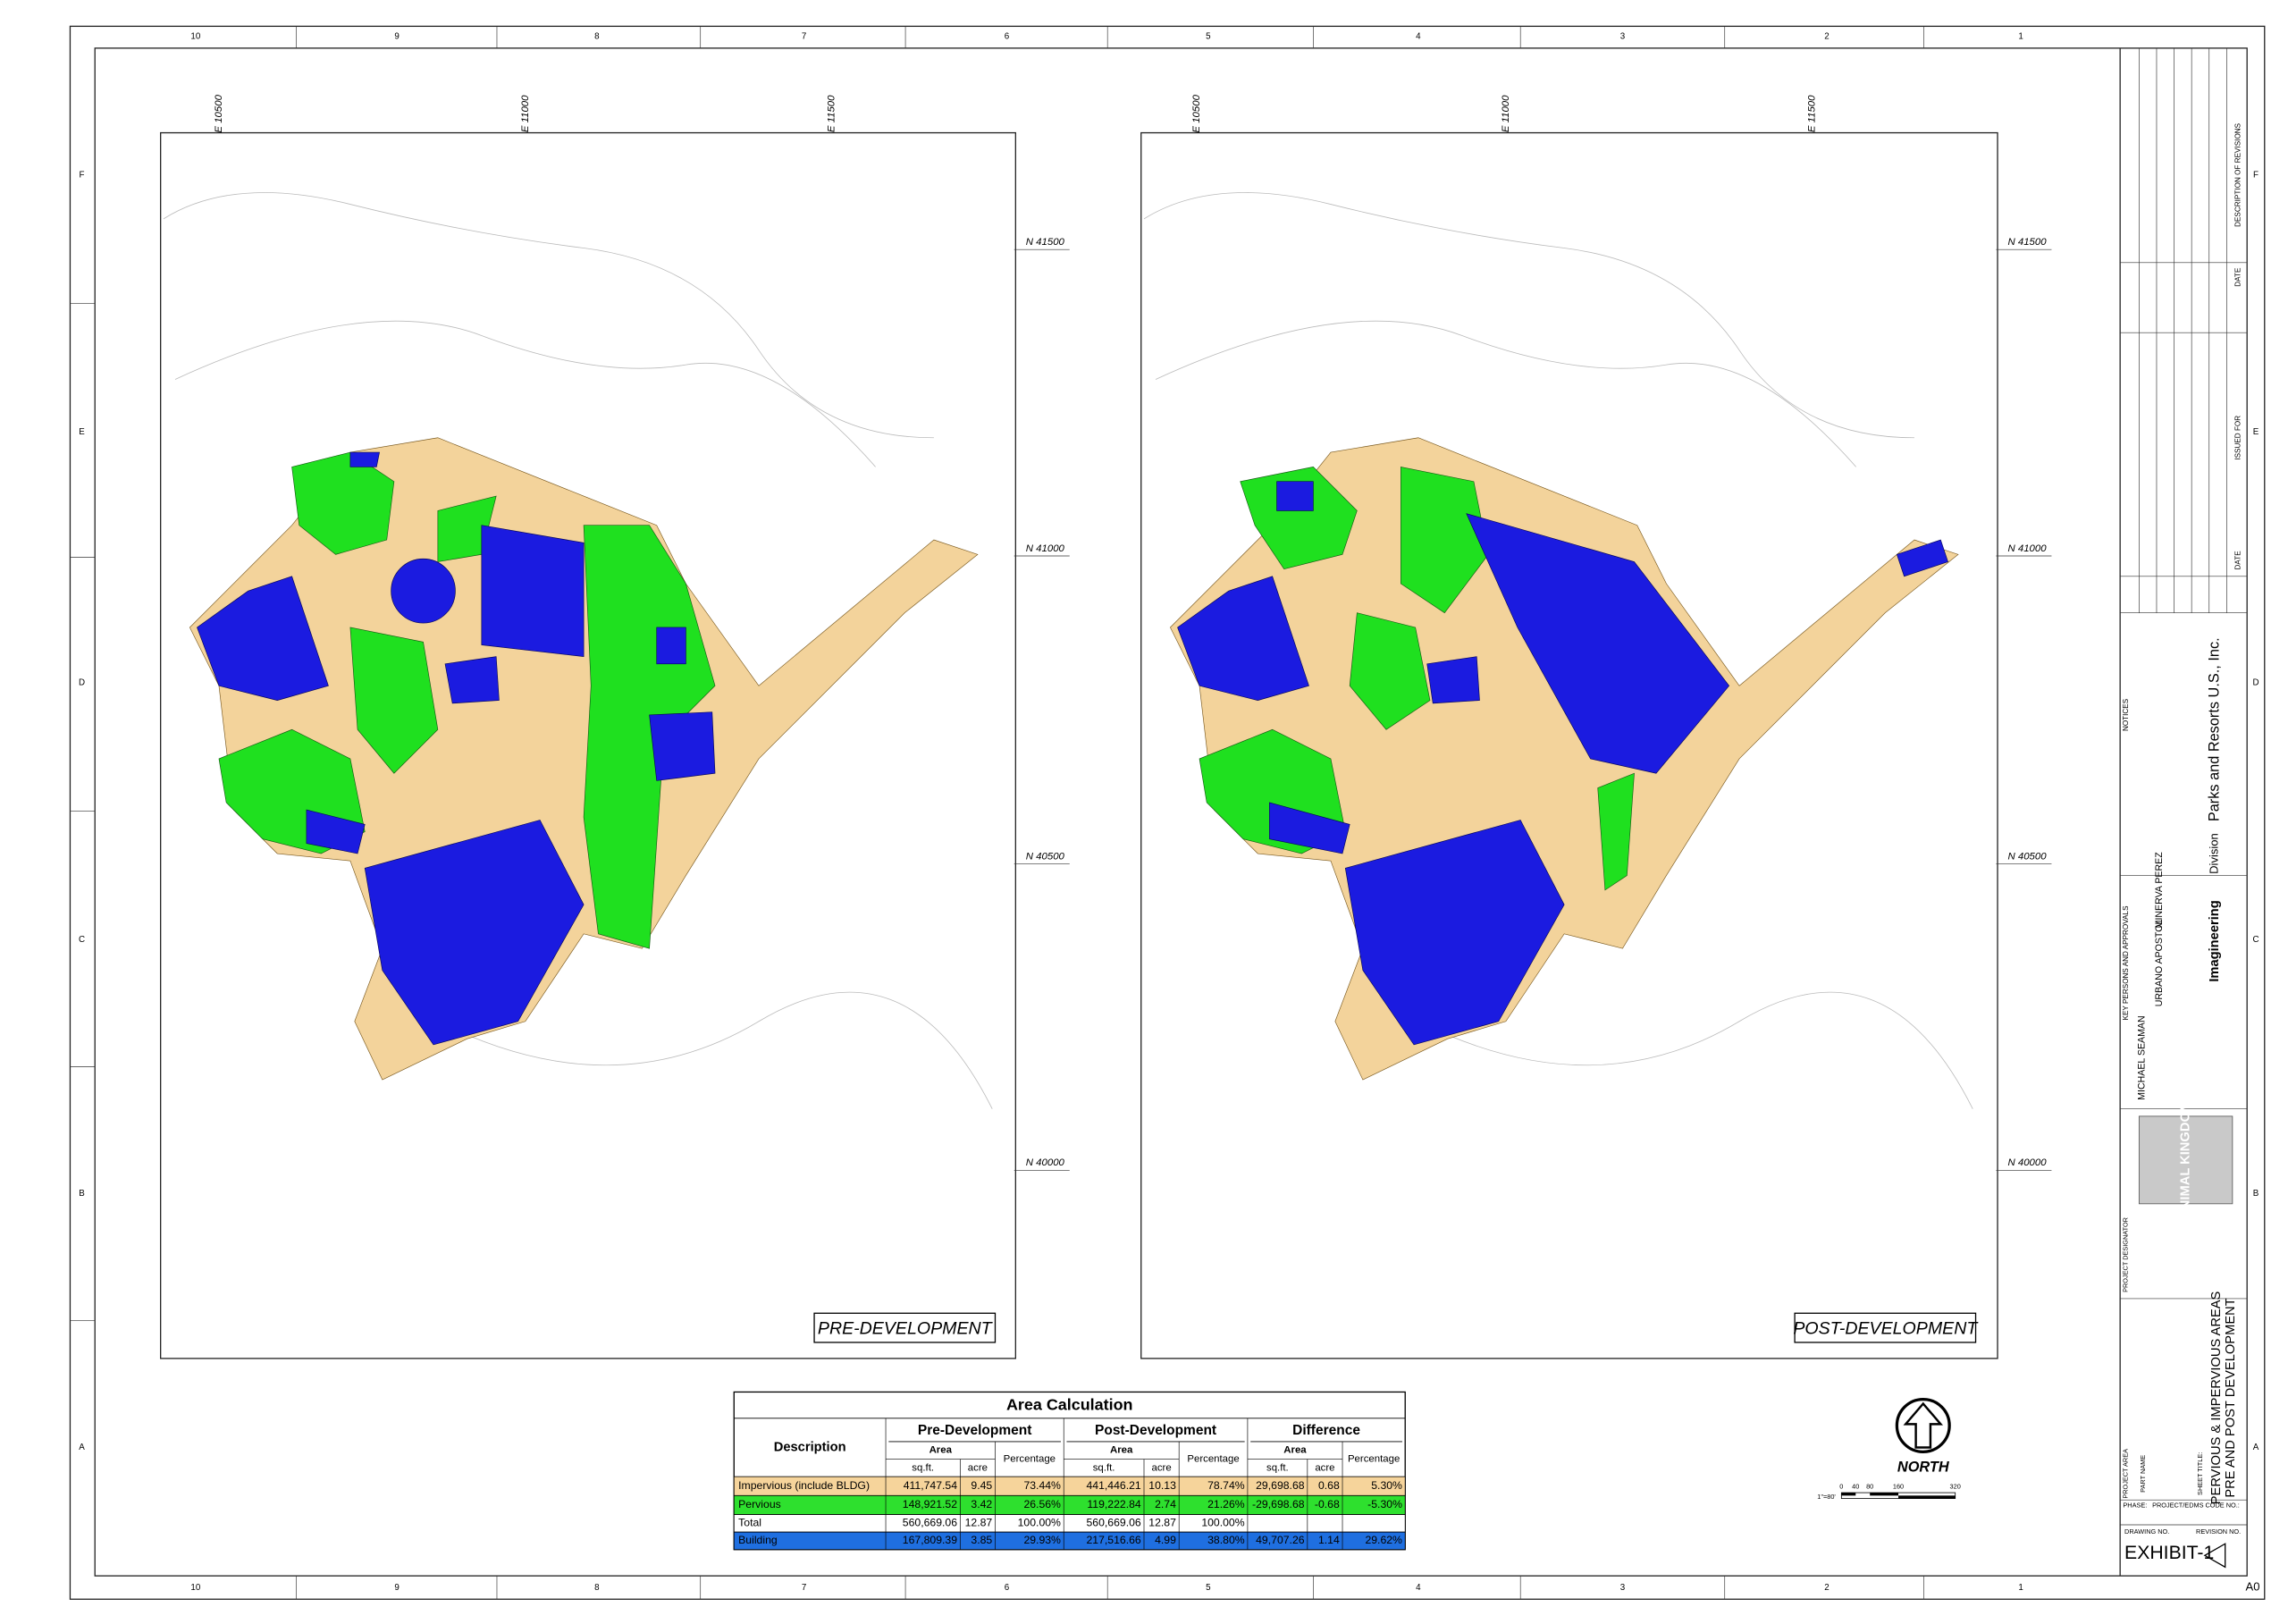 The height and width of the screenshot is (1624, 2288). Describe the element at coordinates (804, 1486) in the screenshot. I see `row-label: Impervious (include BLDG)` at that location.